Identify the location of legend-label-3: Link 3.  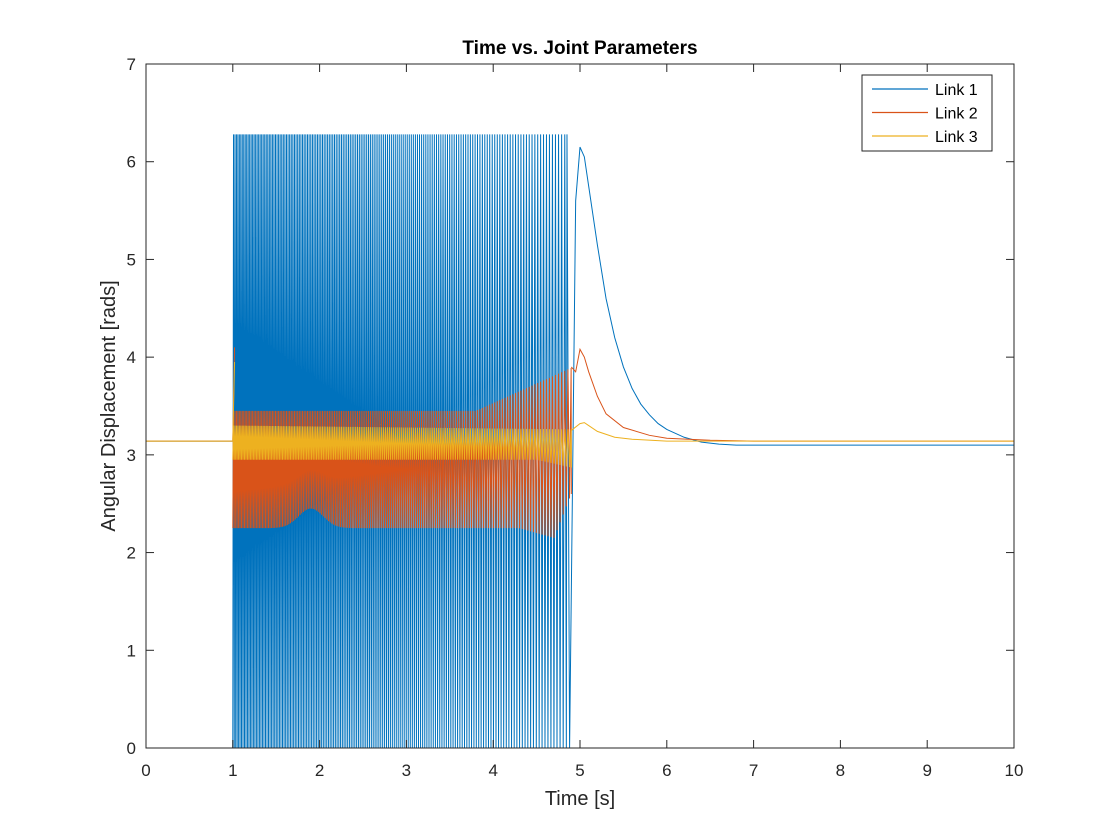
(956, 137).